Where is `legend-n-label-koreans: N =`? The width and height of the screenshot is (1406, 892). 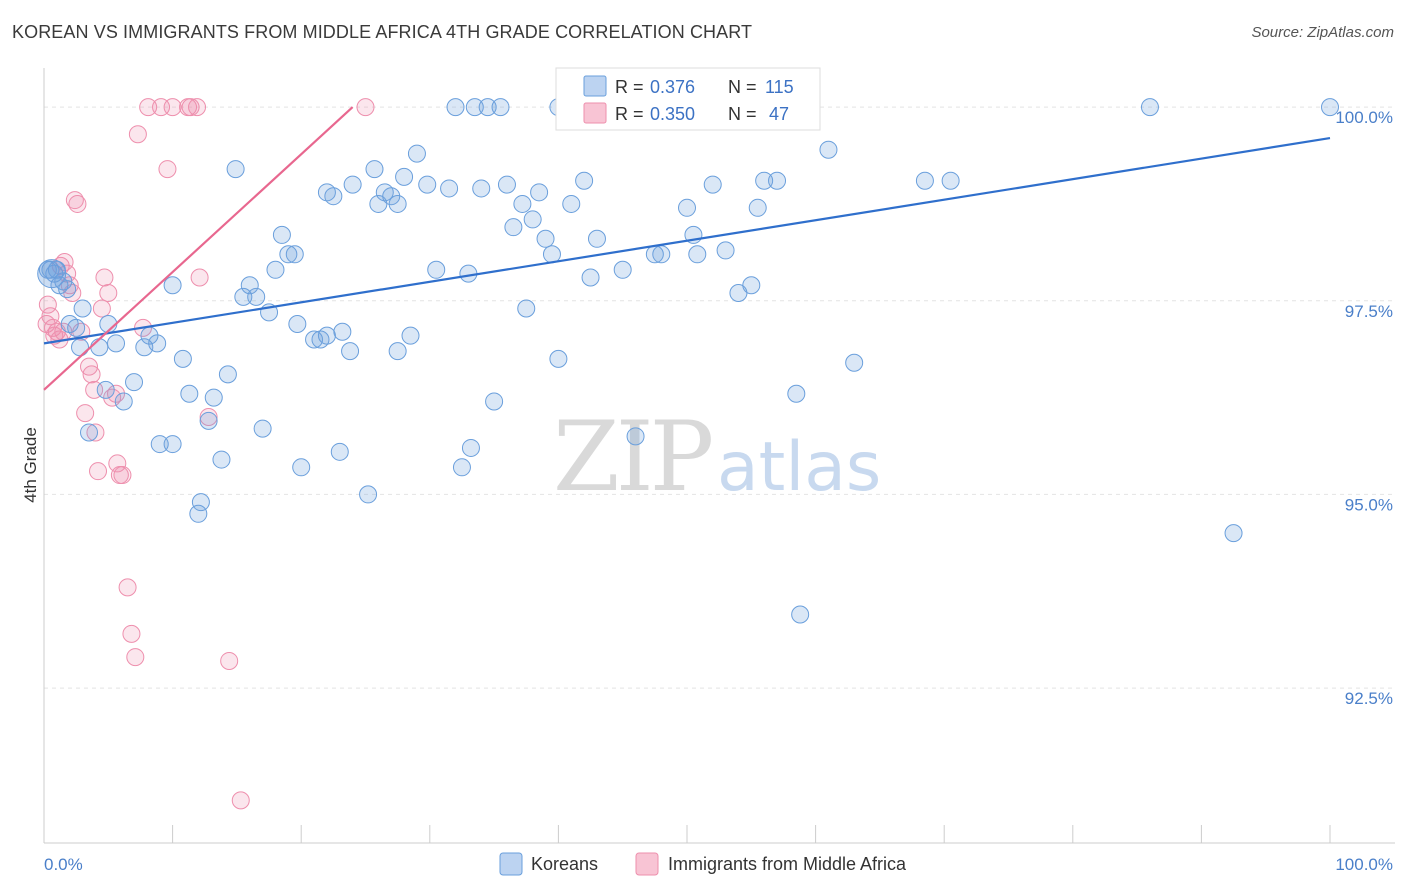
legend-n-label-koreans: N = is located at coordinates (742, 87).